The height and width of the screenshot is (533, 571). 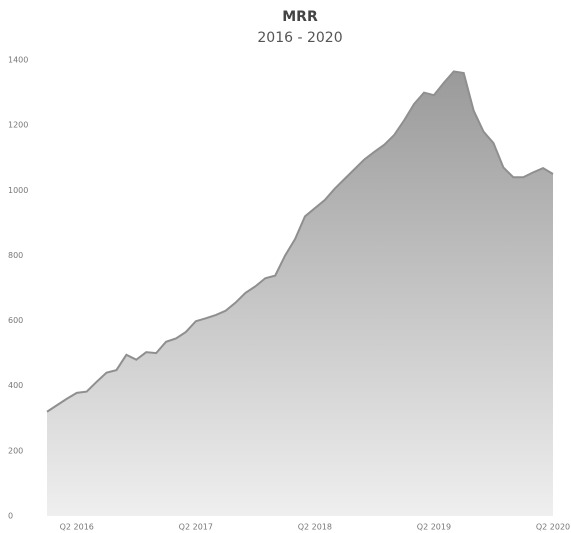 I want to click on chart-title: MRR, so click(x=300, y=17).